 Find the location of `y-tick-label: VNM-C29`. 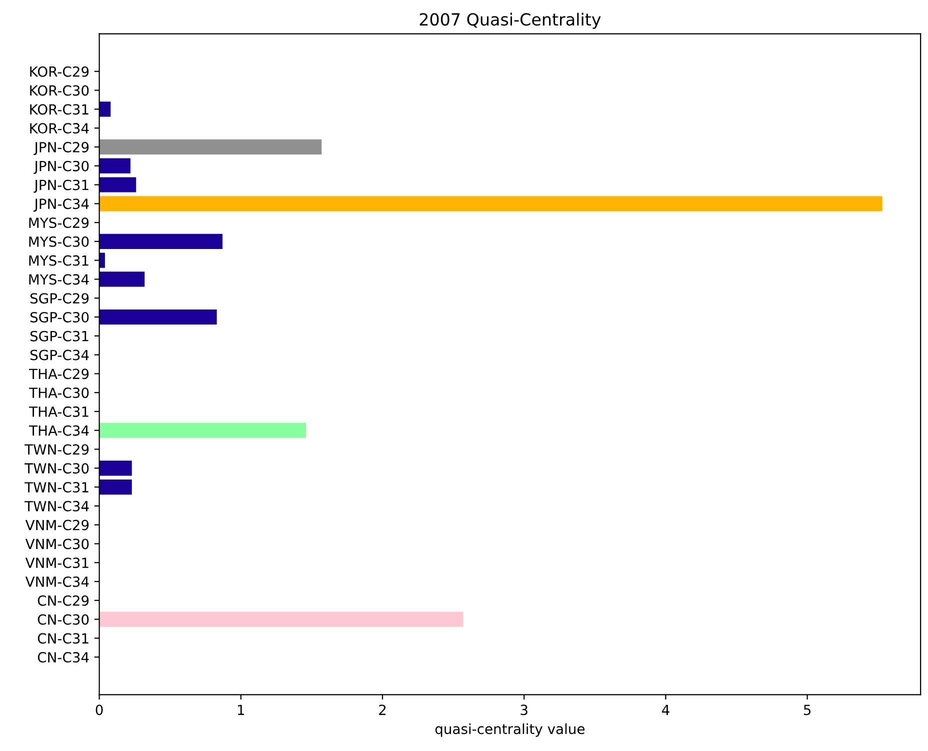

y-tick-label: VNM-C29 is located at coordinates (57, 525).